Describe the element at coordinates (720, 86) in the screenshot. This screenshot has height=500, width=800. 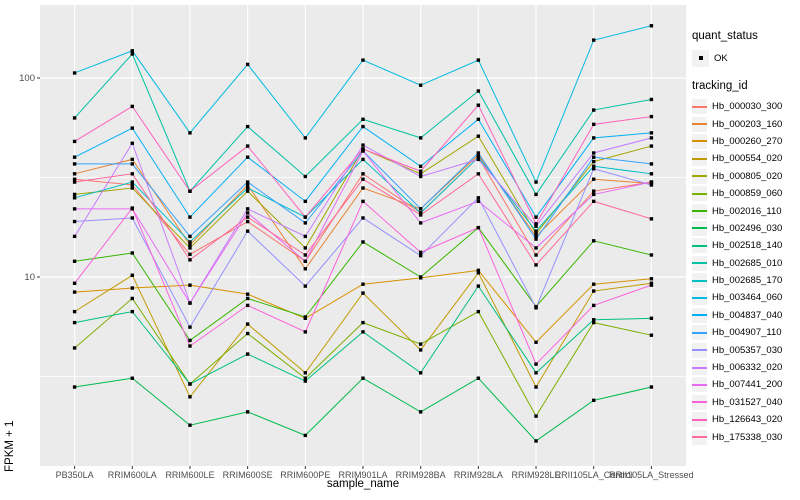
I see `legend-title-tracking-id: tracking_id` at that location.